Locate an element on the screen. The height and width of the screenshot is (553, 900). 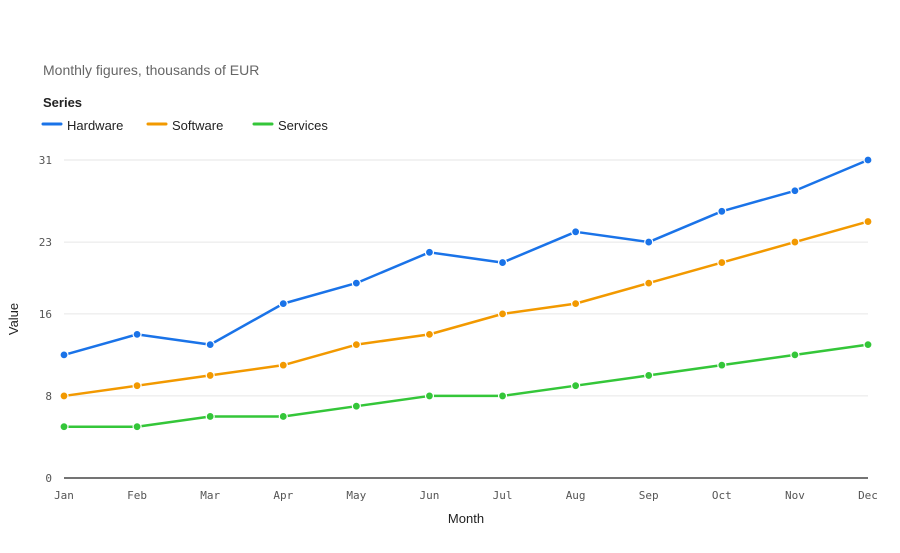
x-tick-label: Dec is located at coordinates (868, 495).